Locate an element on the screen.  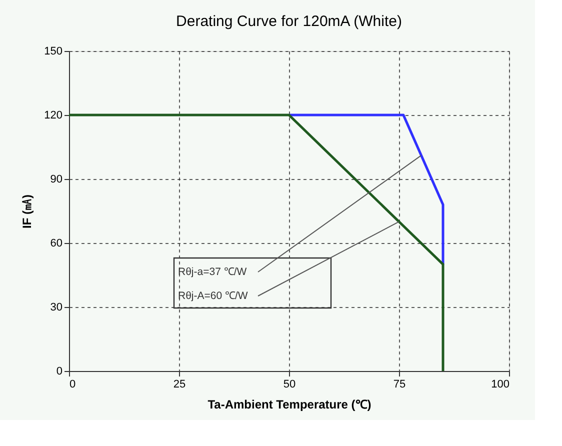
x-axis-title: Ta-Ambient Temperature (℃) is located at coordinates (290, 405).